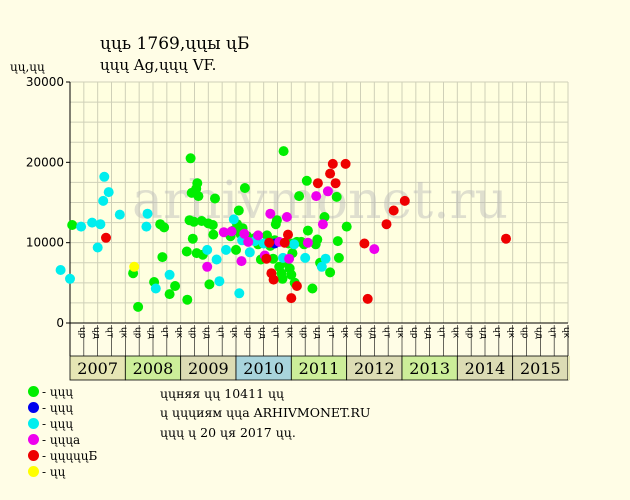  Describe the element at coordinates (45, 162) in the screenshot. I see `y-tick-label: 20000` at that location.